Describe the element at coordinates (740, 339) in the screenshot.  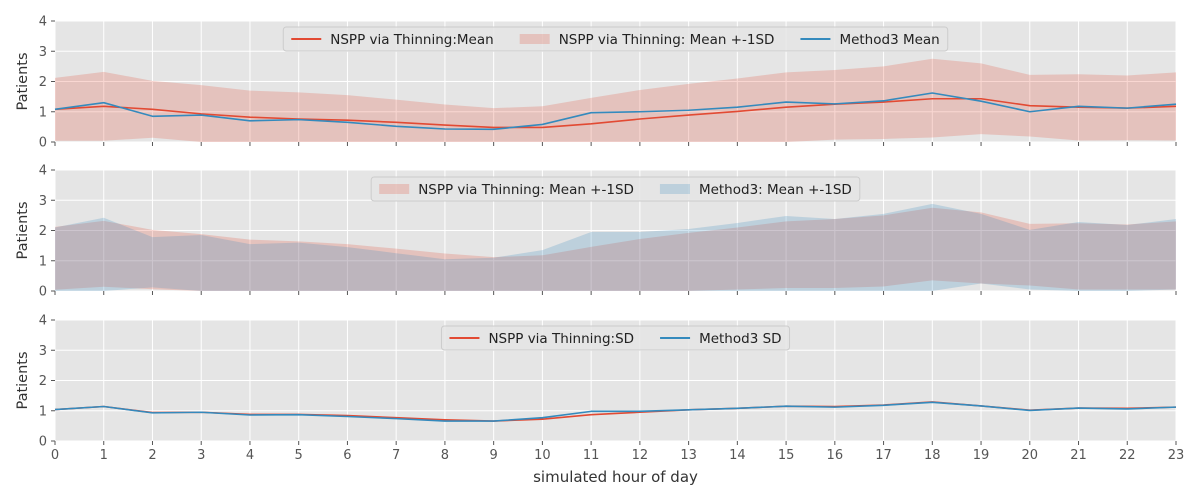
I see `legend-label: Method3 SD` at that location.